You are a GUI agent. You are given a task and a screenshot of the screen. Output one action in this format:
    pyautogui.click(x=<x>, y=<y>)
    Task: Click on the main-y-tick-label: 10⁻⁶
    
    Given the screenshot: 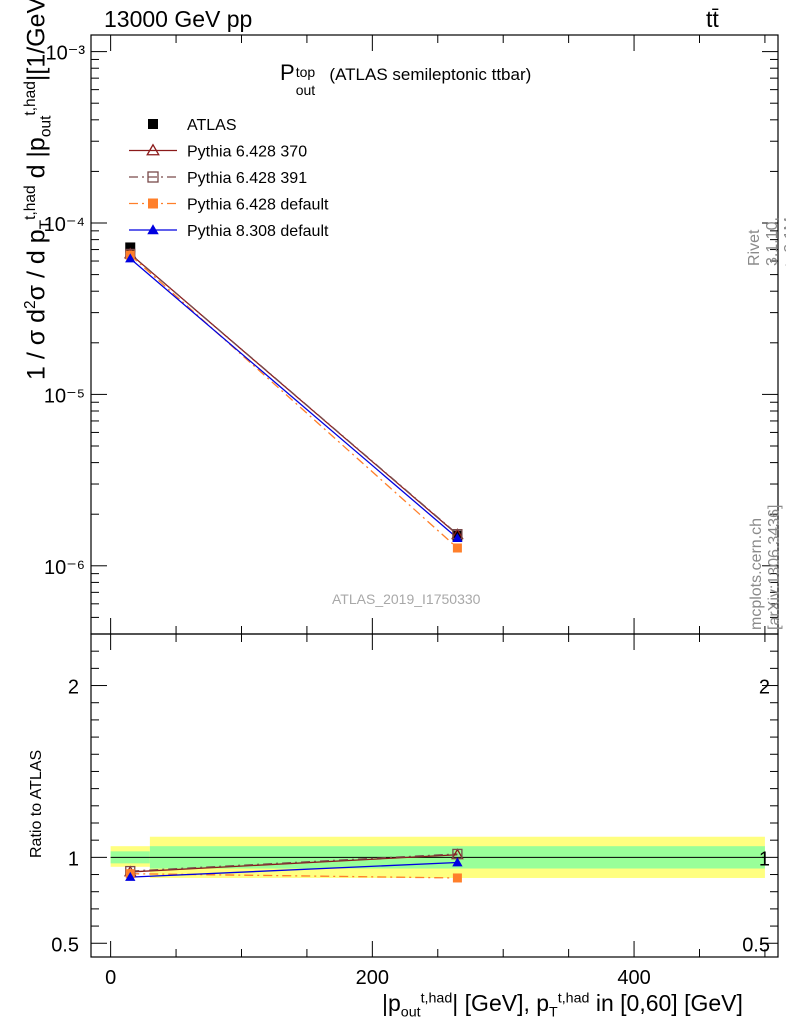 What is the action you would take?
    pyautogui.click(x=64, y=568)
    